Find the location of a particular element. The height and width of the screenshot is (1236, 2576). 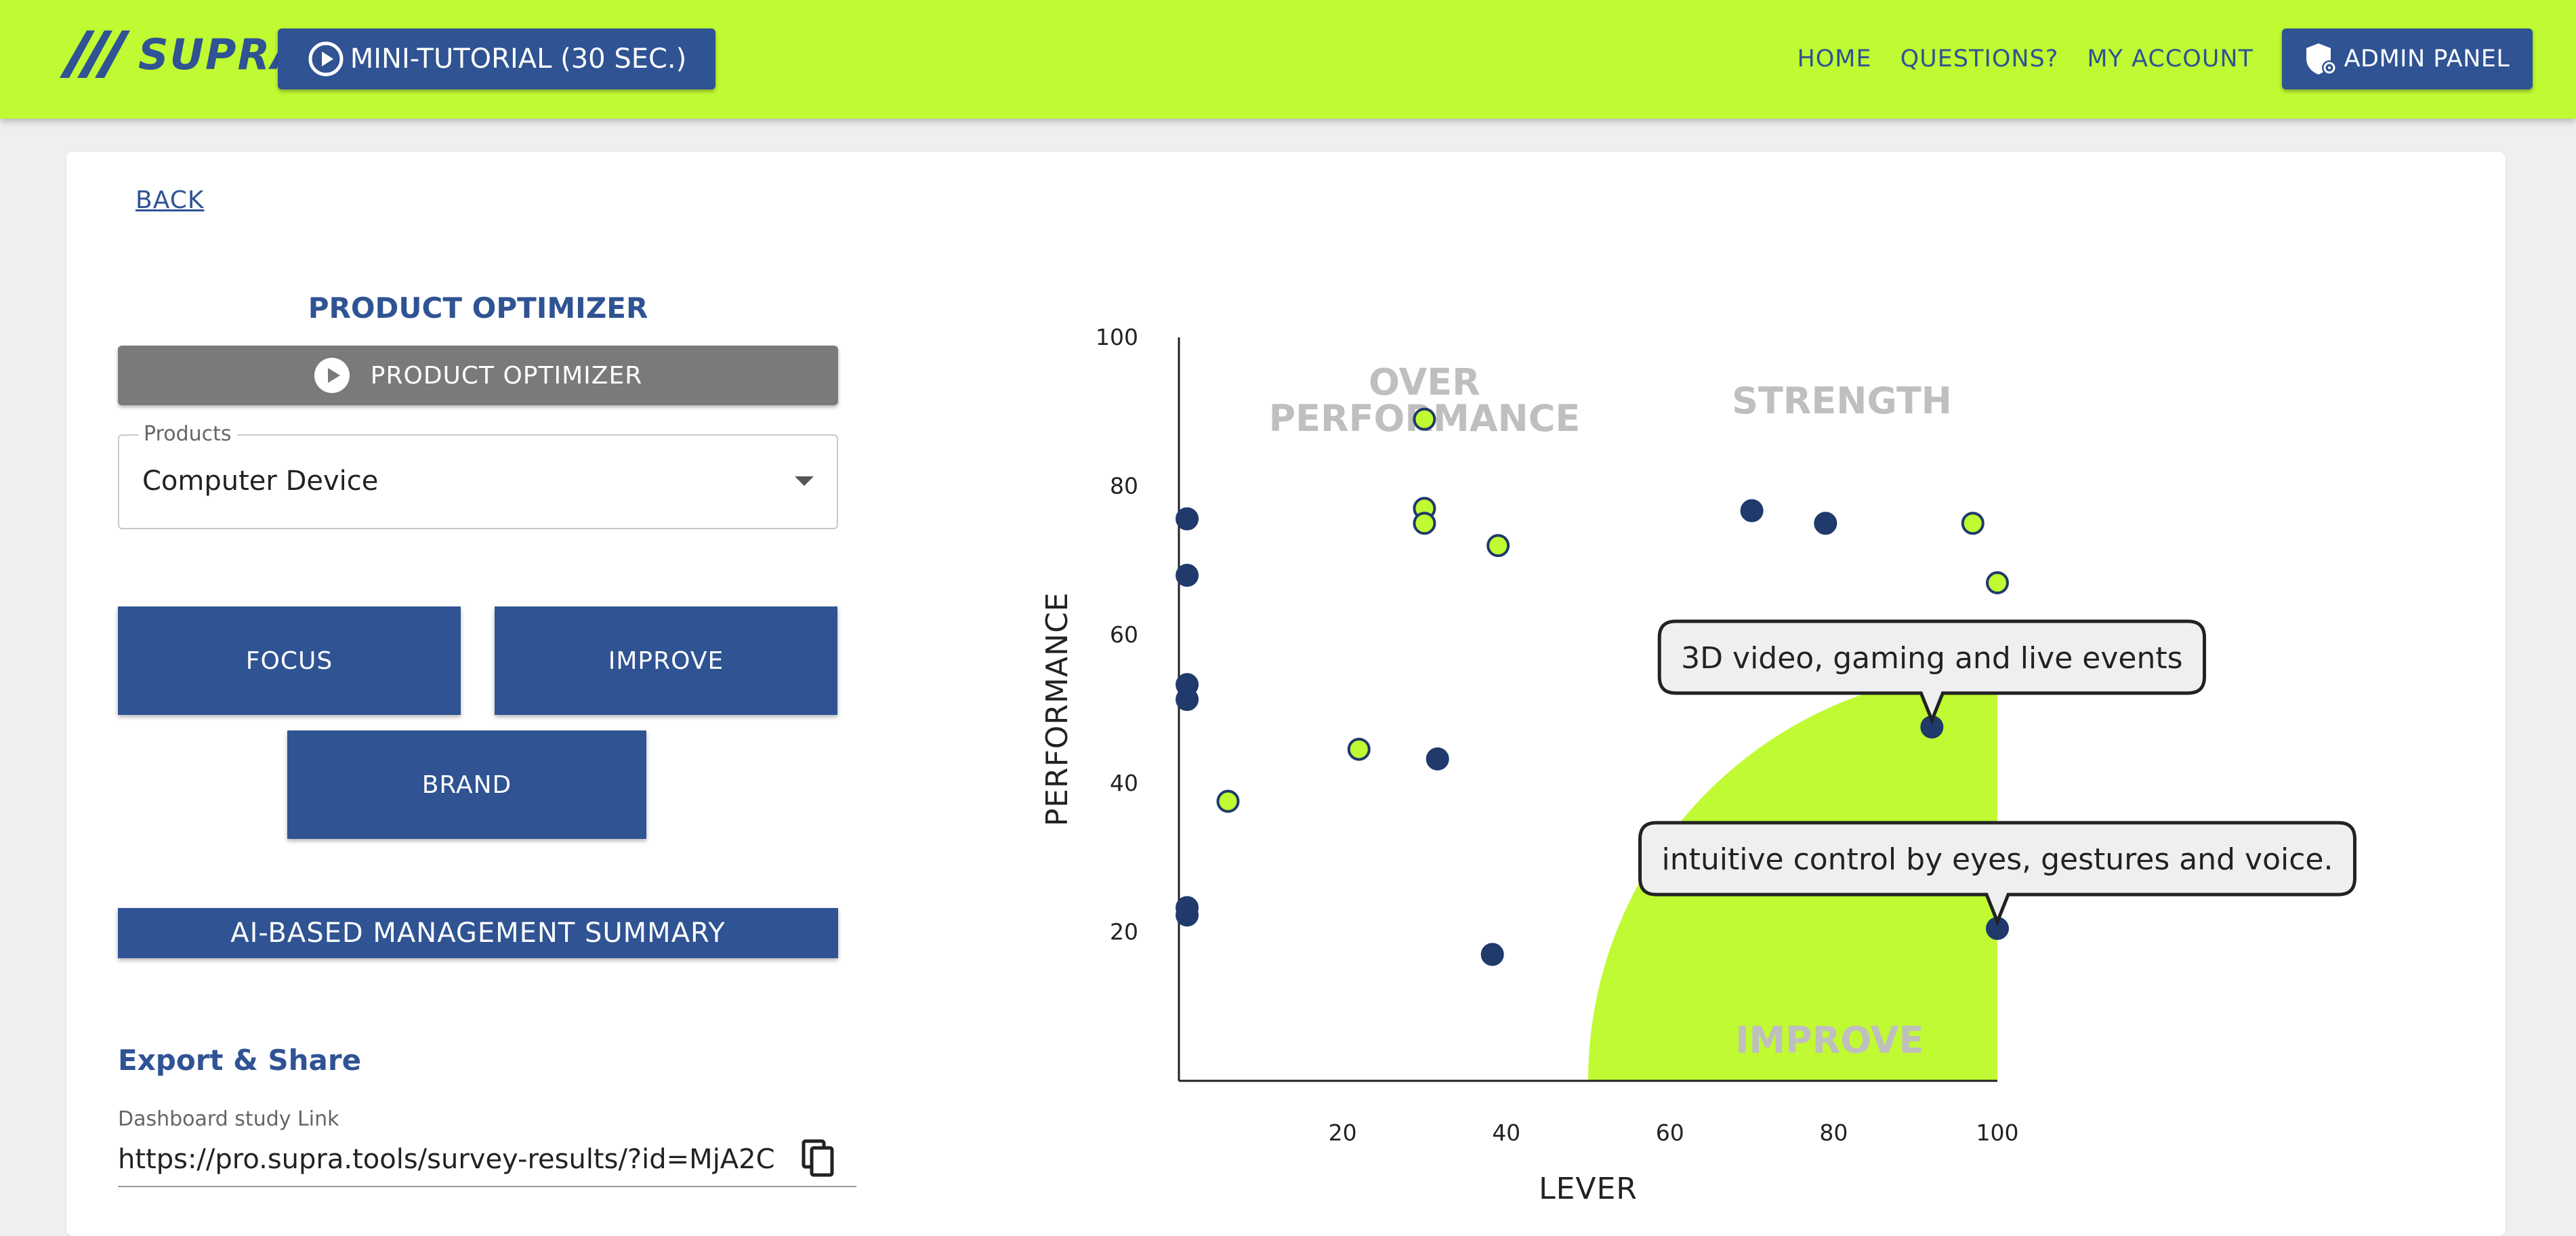

back-link: BACK is located at coordinates (170, 200).